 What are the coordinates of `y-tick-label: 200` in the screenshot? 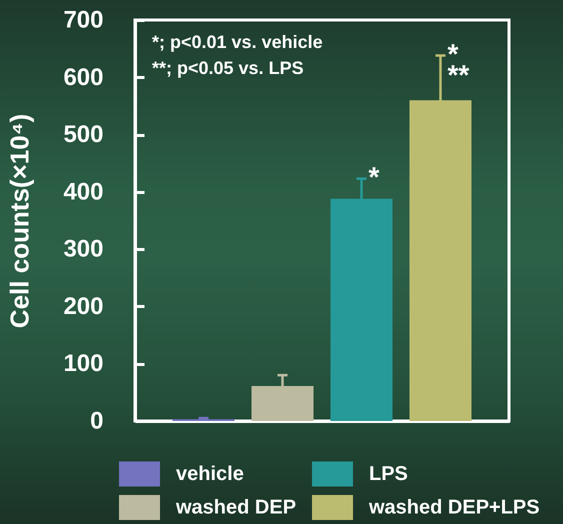 It's located at (83, 306).